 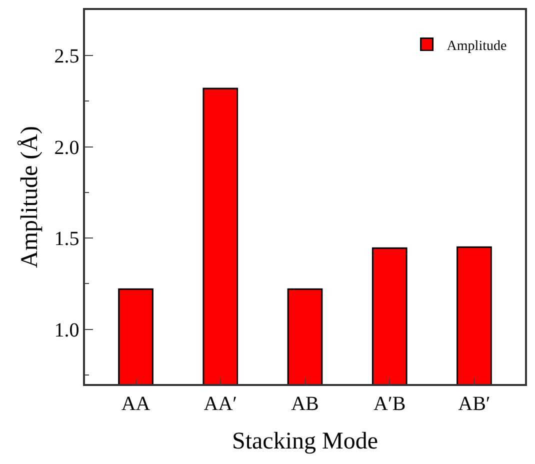 What do you see at coordinates (390, 403) in the screenshot?
I see `x-tick-label: A′B` at bounding box center [390, 403].